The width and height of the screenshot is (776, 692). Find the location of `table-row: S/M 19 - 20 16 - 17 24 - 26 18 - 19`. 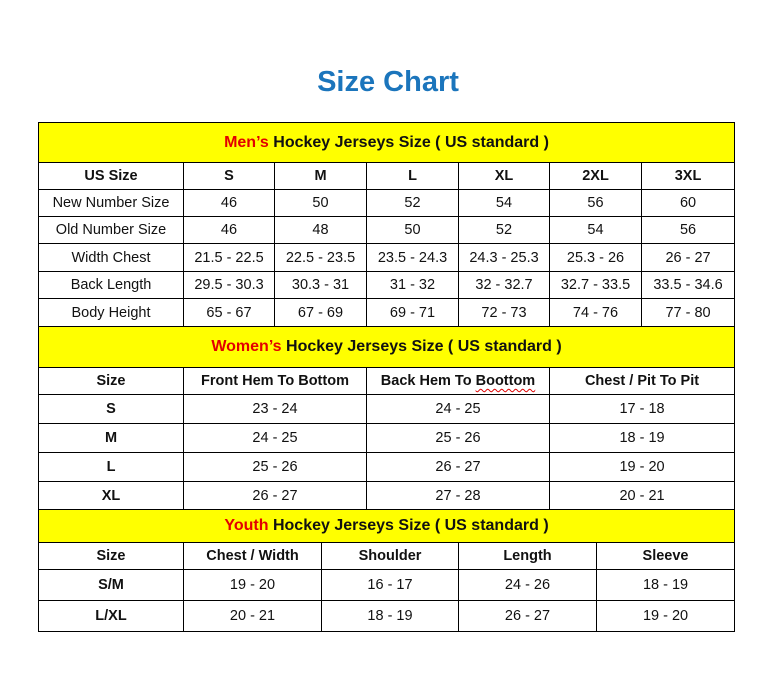

table-row: S/M 19 - 20 16 - 17 24 - 26 18 - 19 is located at coordinates (387, 585).